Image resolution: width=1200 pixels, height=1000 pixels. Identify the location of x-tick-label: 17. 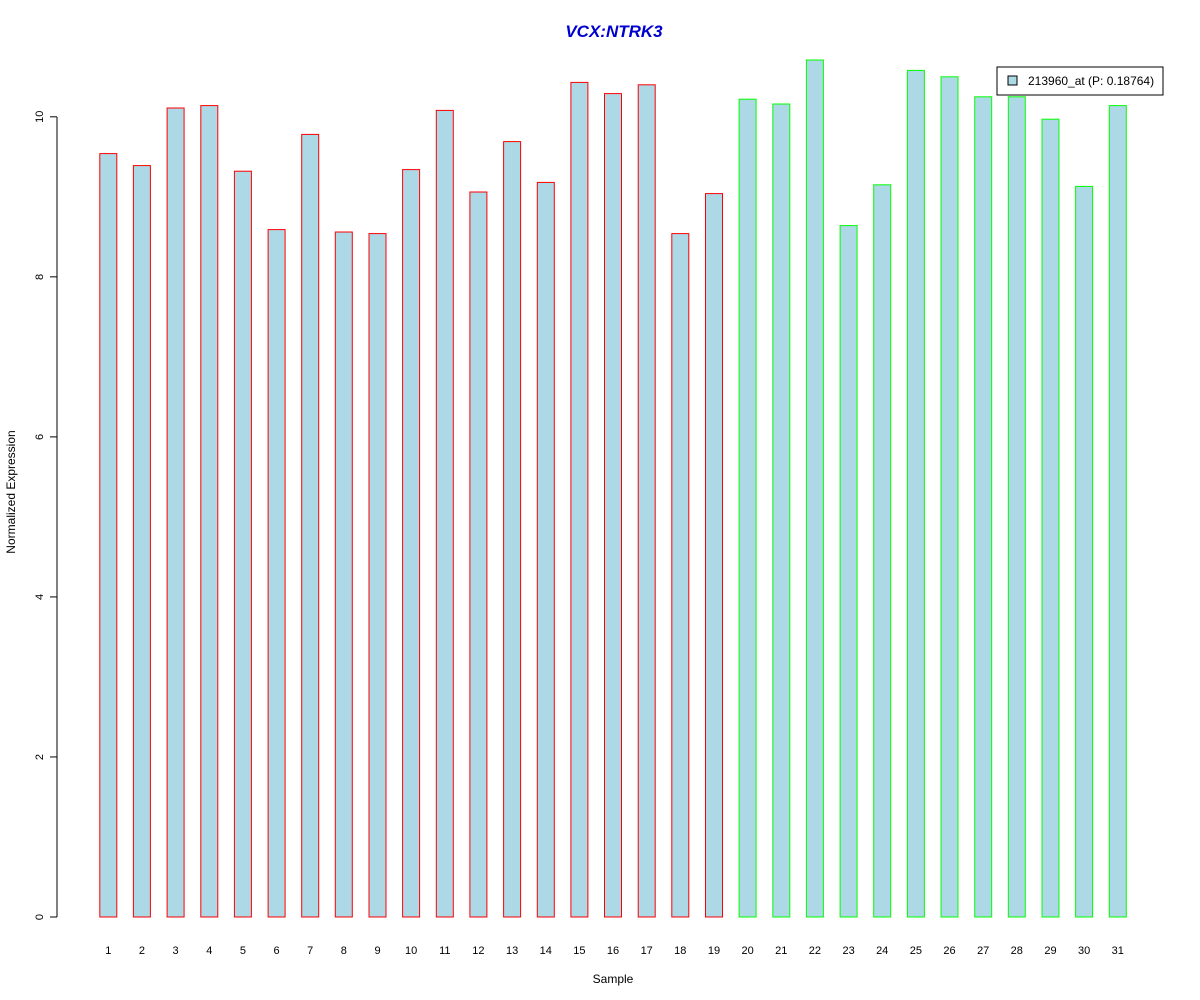
(647, 951).